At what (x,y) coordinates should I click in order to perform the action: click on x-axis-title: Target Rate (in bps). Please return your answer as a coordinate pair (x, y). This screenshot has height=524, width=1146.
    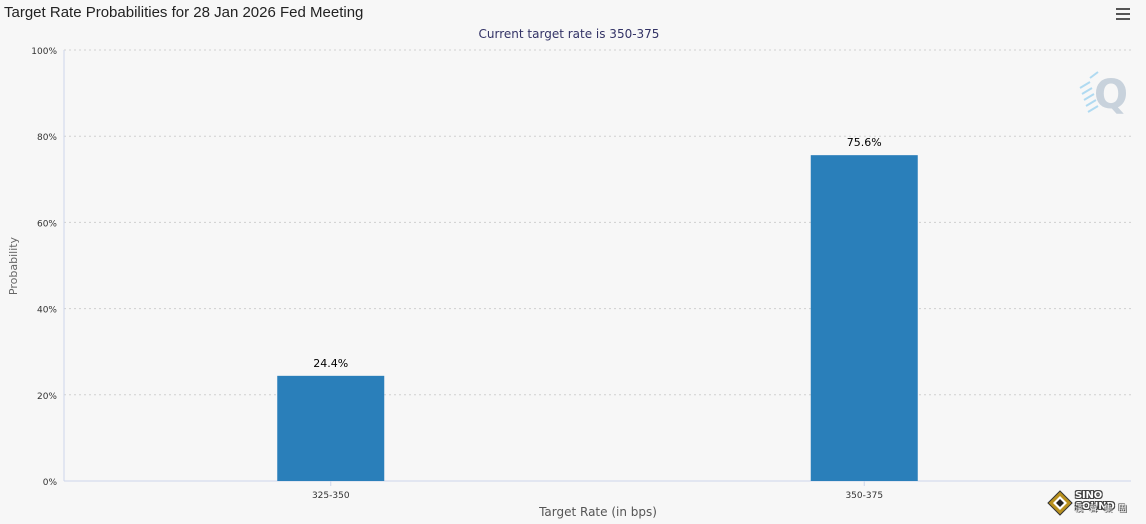
    Looking at the image, I should click on (597, 512).